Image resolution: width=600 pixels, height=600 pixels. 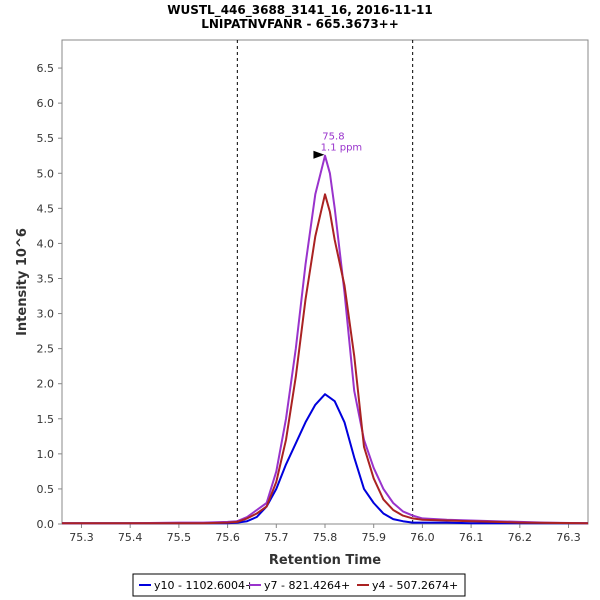 I want to click on y-tick-label: 6.0, so click(x=46, y=103).